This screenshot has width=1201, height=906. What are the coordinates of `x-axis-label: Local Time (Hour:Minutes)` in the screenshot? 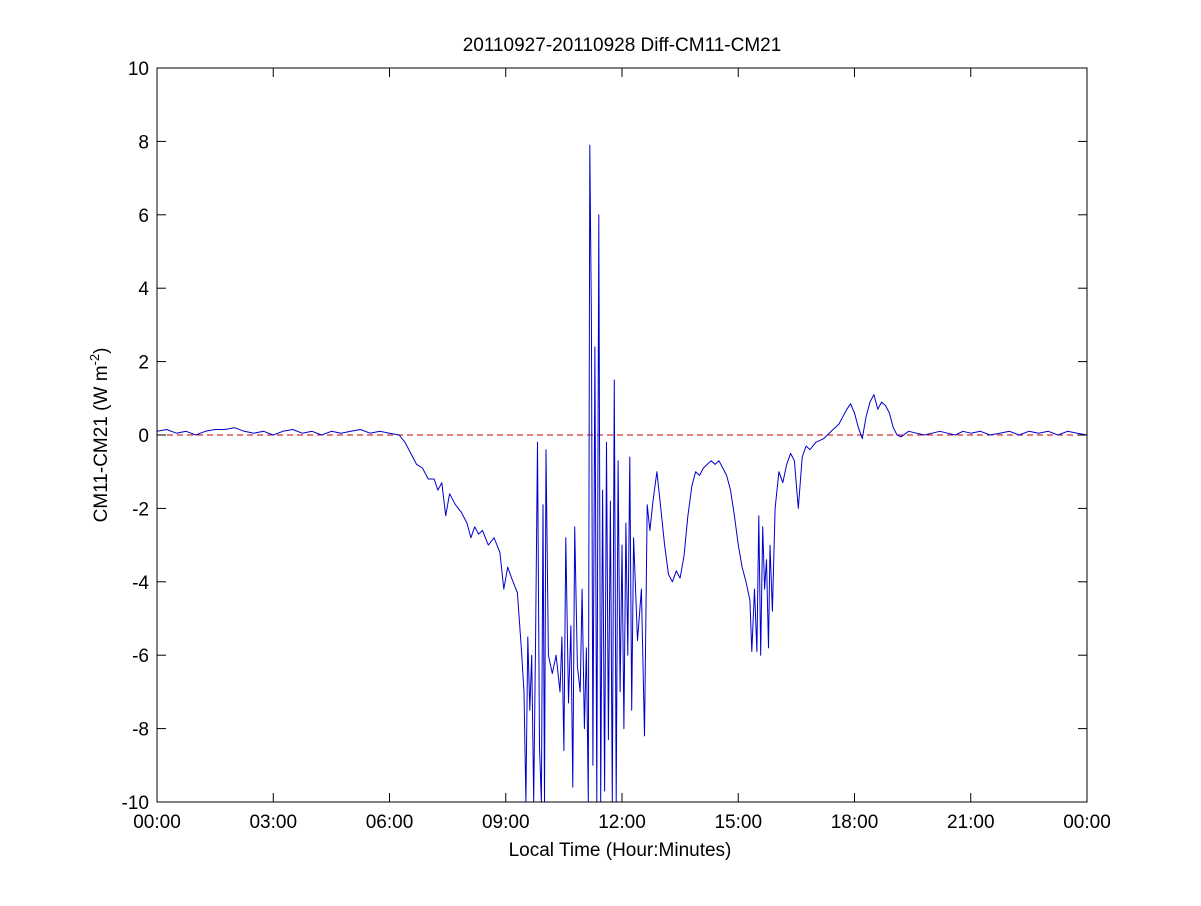 It's located at (620, 850).